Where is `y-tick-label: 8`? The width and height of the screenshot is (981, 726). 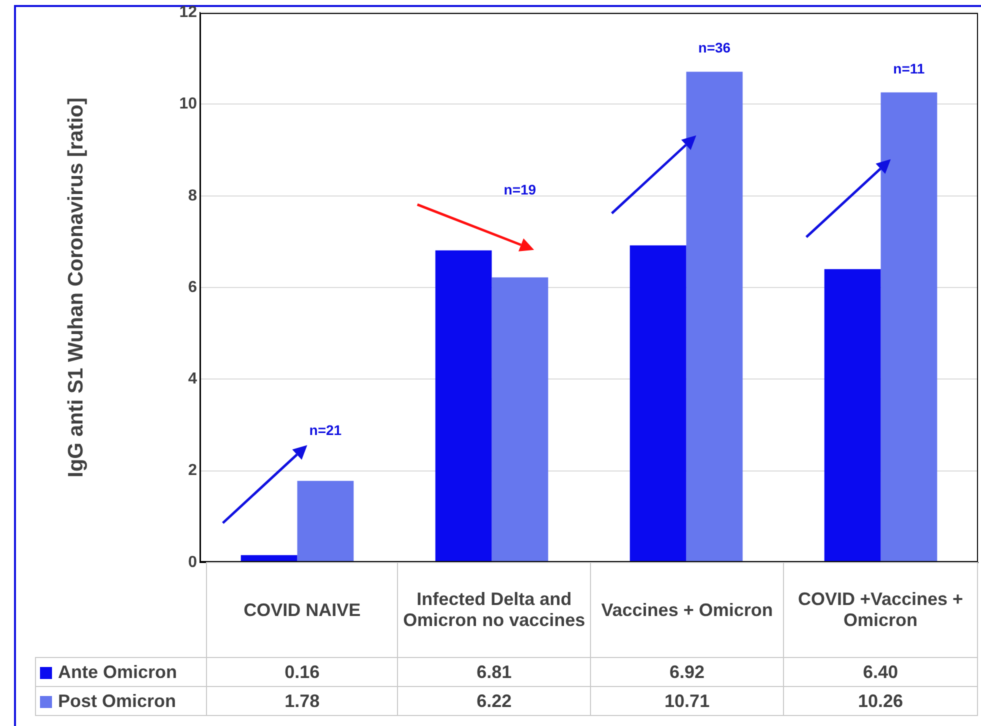
y-tick-label: 8 is located at coordinates (193, 195).